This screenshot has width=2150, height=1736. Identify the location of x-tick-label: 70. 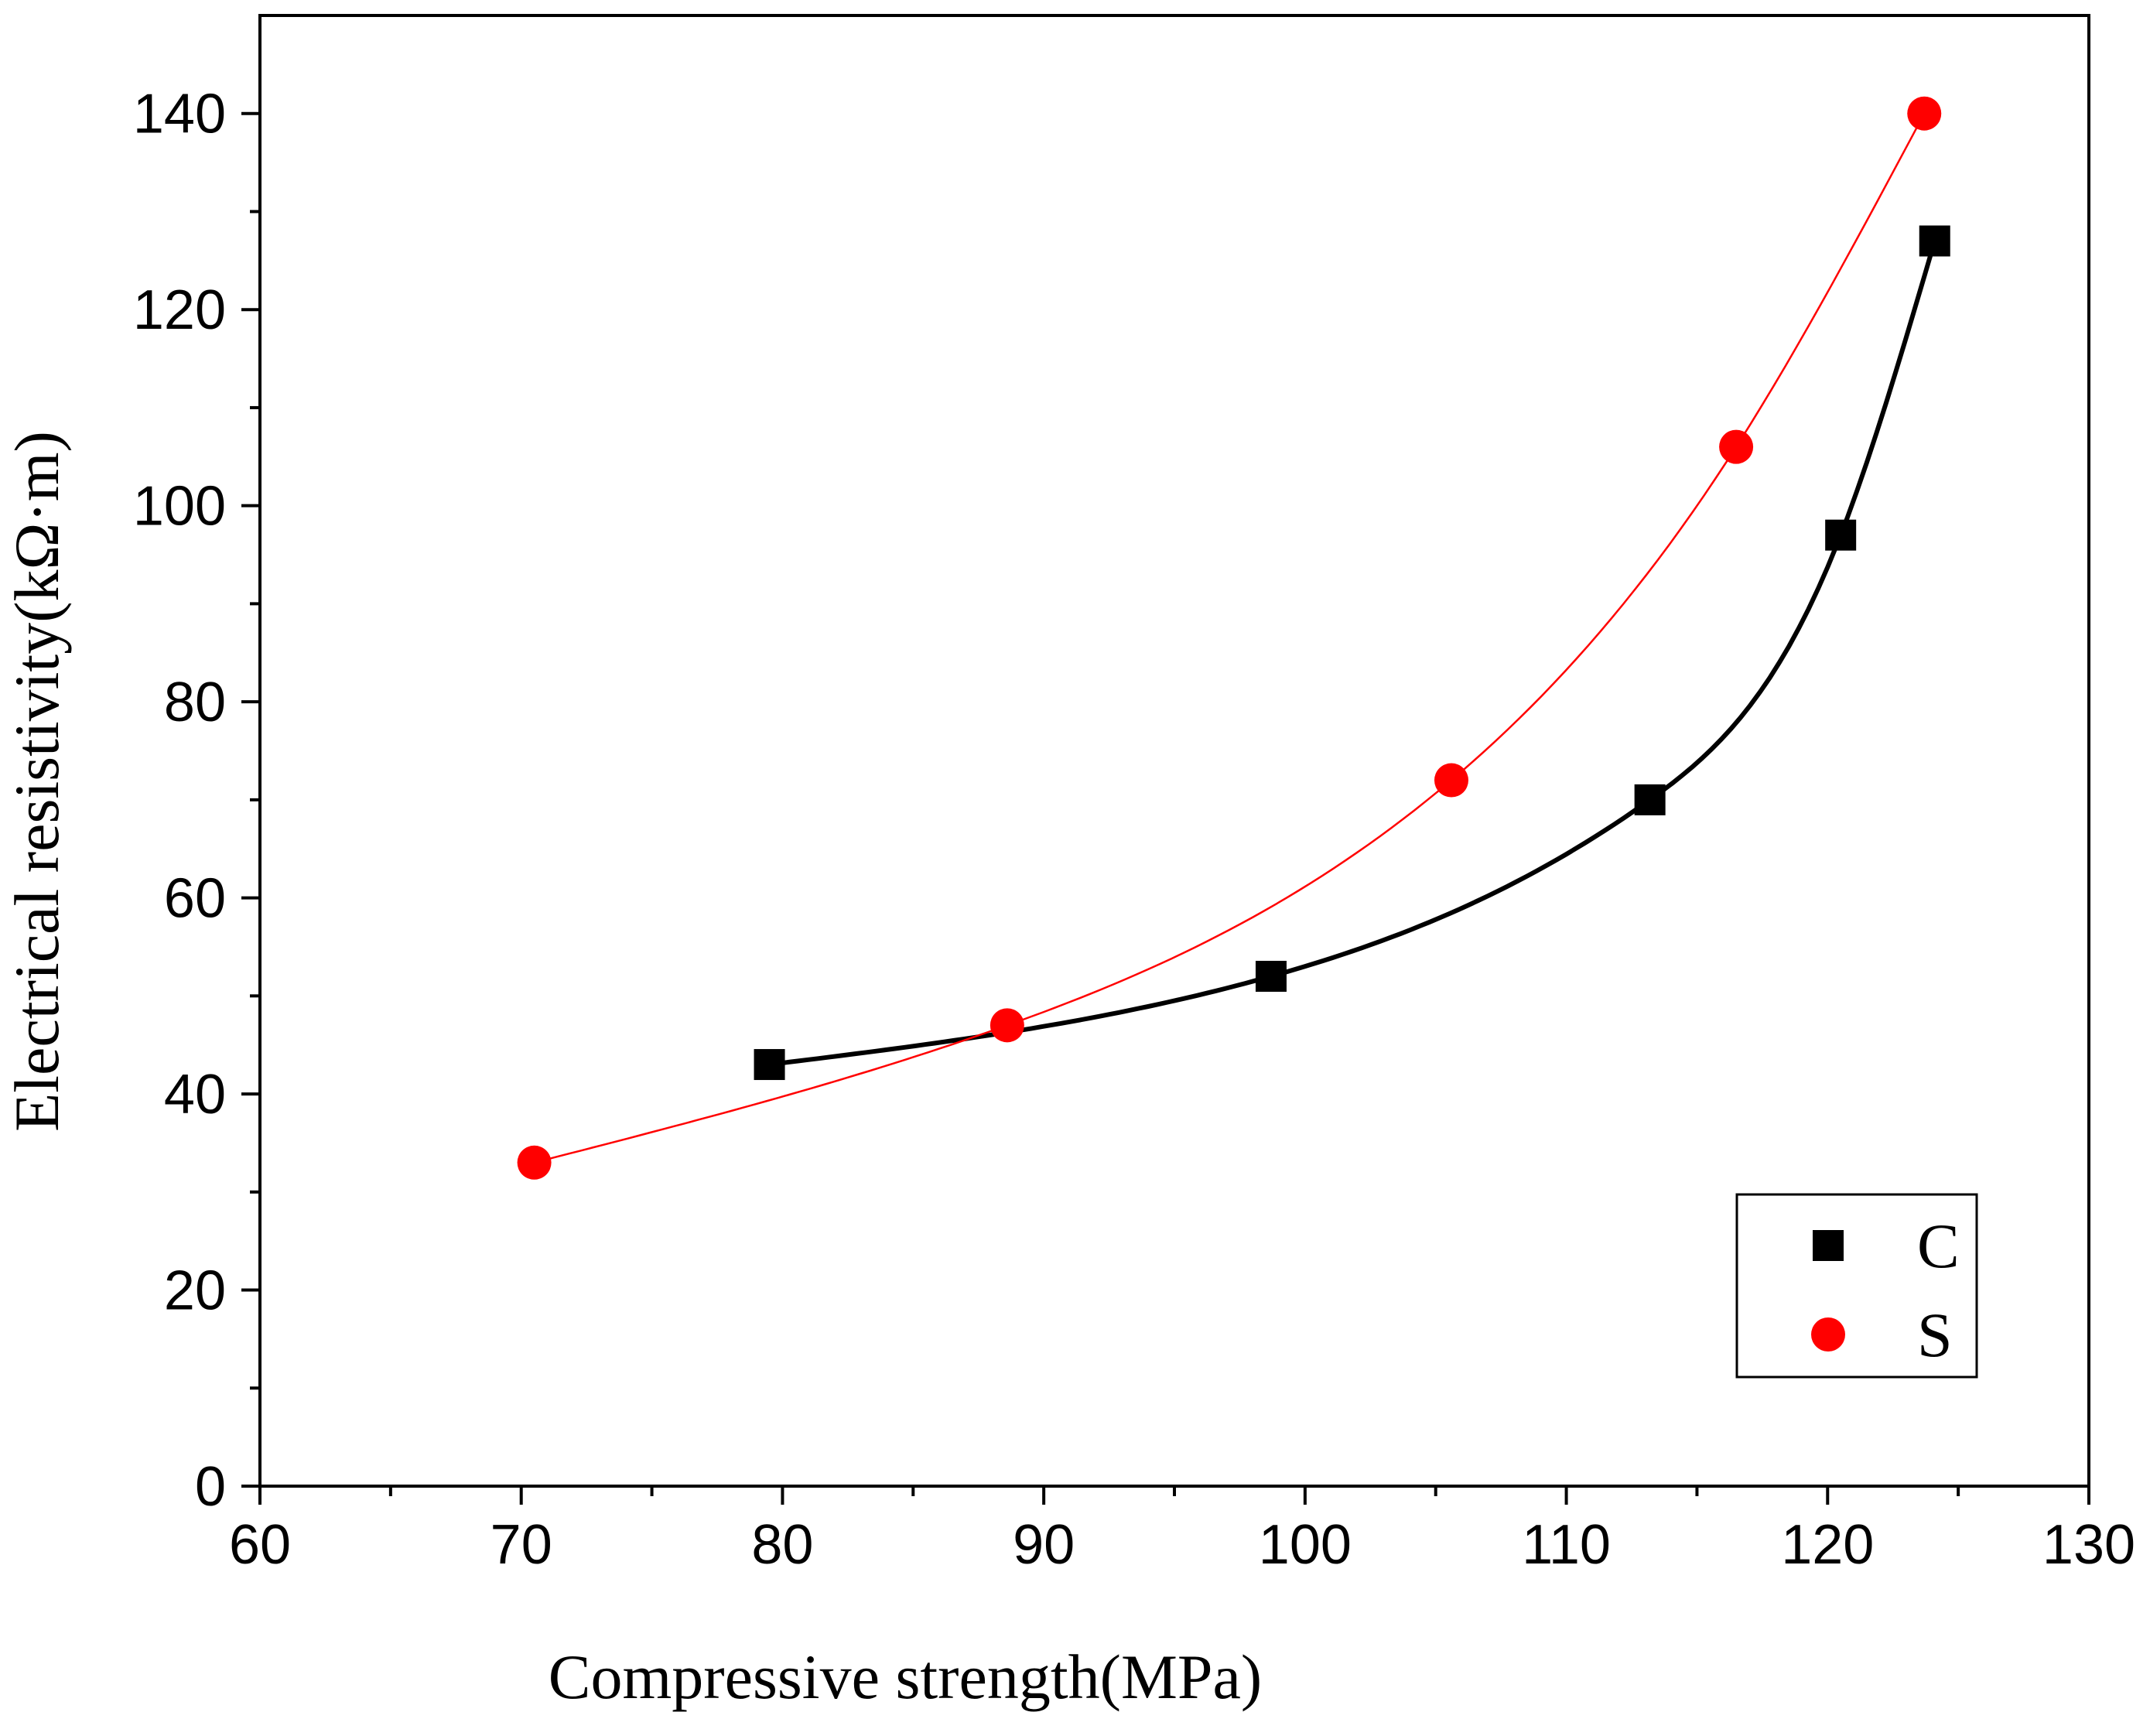
(521, 1545).